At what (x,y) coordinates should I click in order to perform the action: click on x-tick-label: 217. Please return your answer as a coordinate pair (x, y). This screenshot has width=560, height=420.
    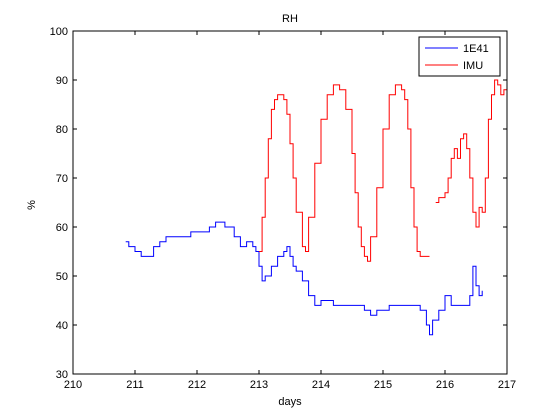
    Looking at the image, I should click on (507, 385).